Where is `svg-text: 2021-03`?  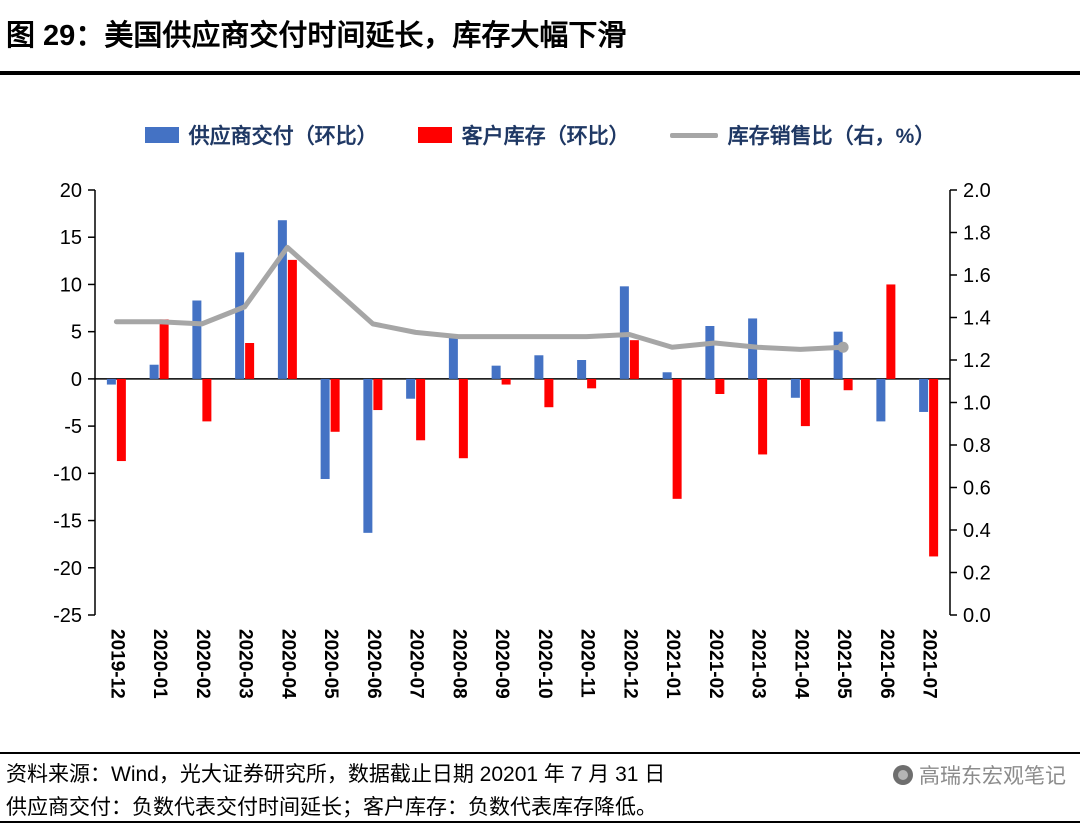
svg-text: 2021-03 is located at coordinates (758, 664).